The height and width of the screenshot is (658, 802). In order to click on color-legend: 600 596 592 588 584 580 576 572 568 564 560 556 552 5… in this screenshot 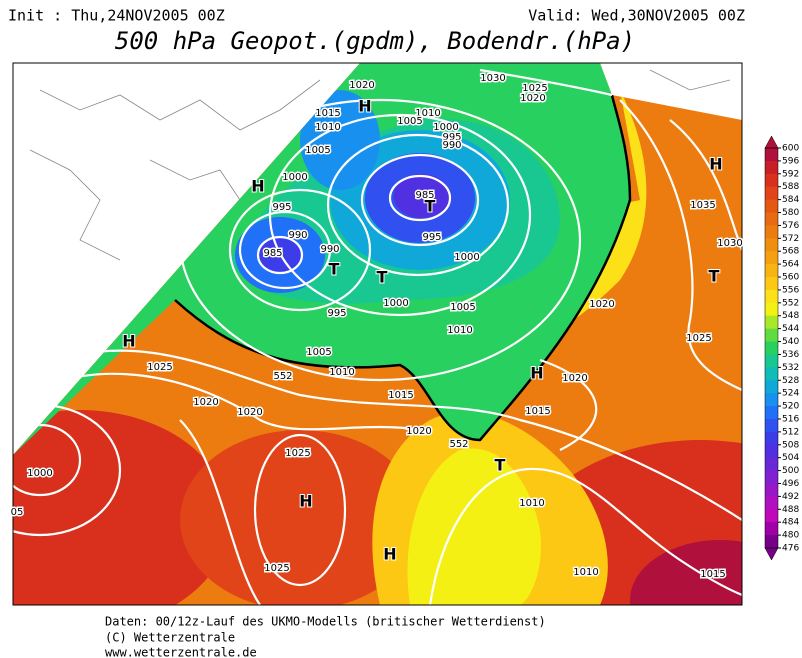, I will do `click(781, 348)`.